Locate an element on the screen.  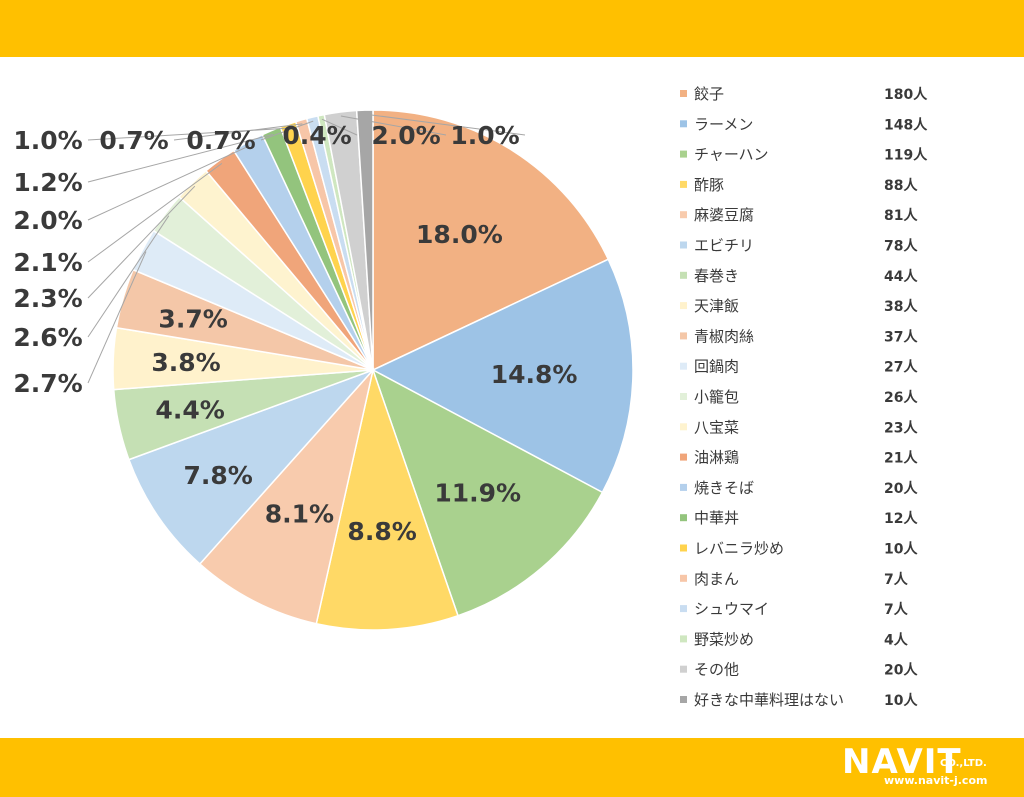
legend-item: 野菜炒め 4人 is located at coordinates (794, 639).